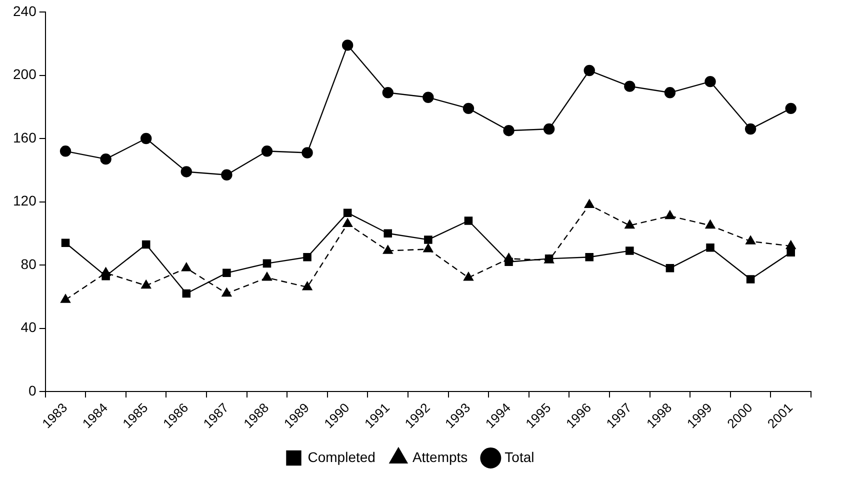 The height and width of the screenshot is (481, 841). Describe the element at coordinates (519, 456) in the screenshot. I see `legend-label: Total` at that location.